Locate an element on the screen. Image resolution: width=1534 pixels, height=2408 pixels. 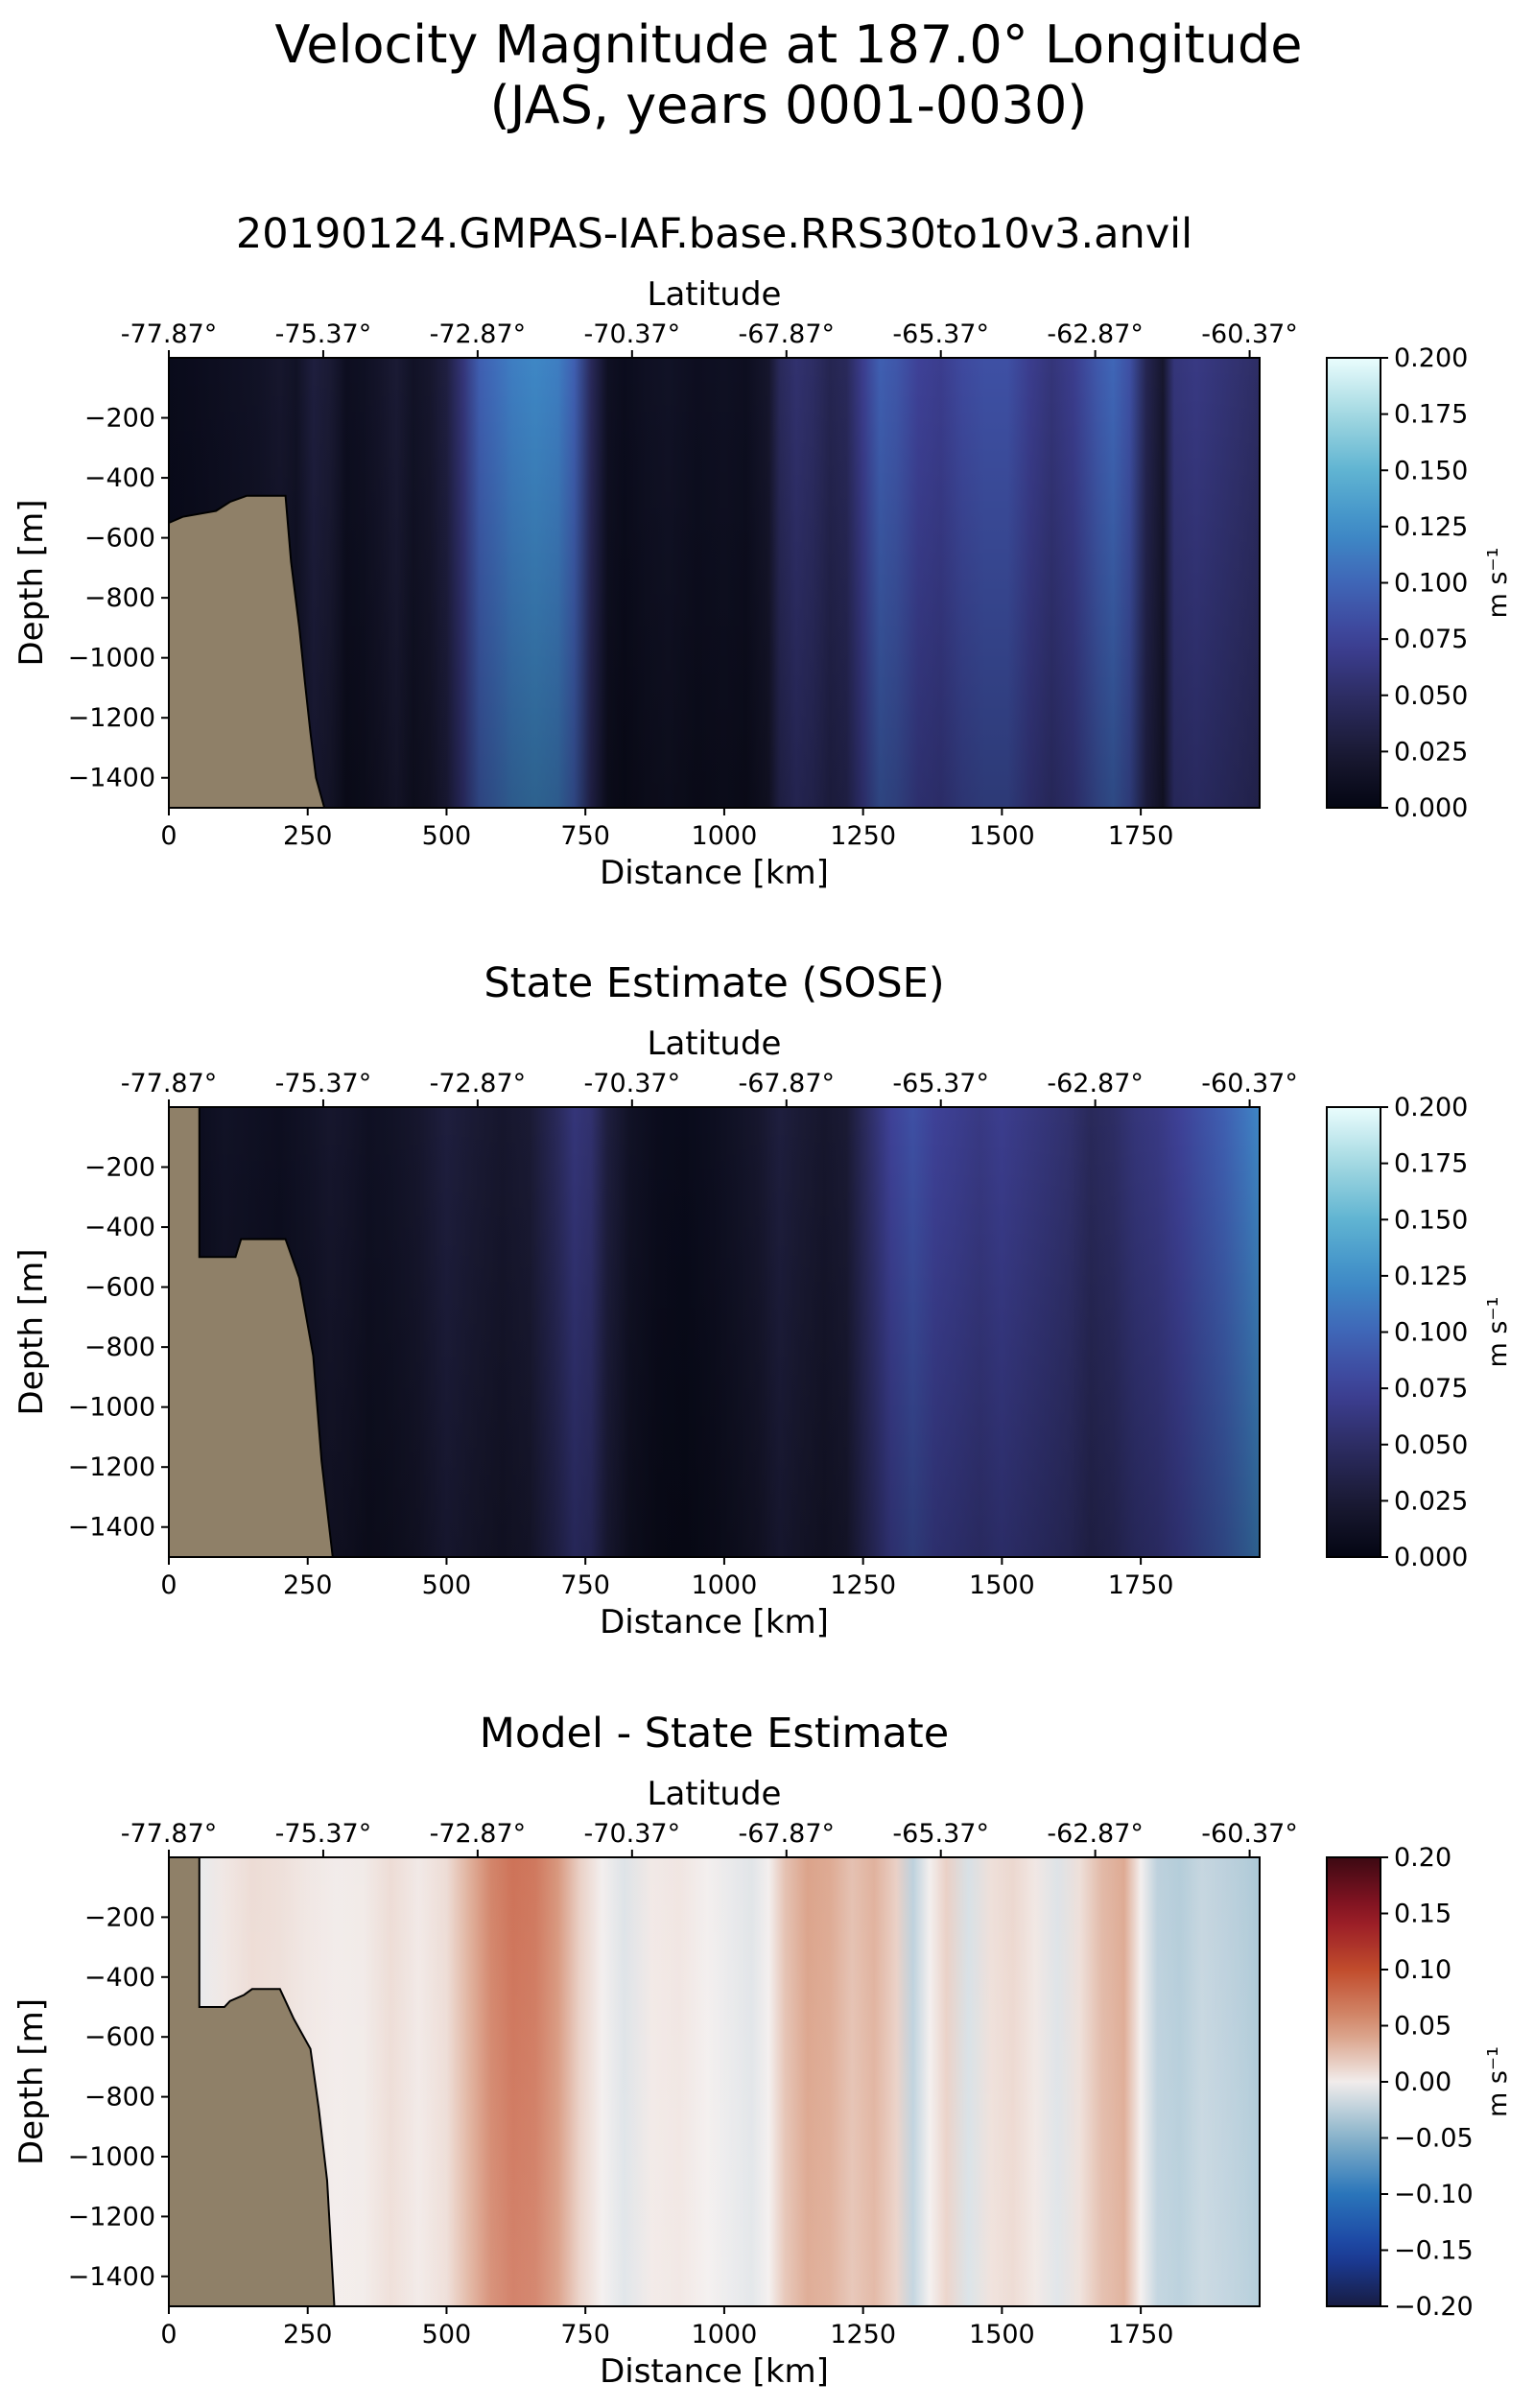
panel-title: Model - State Estimate is located at coordinates (715, 1734).